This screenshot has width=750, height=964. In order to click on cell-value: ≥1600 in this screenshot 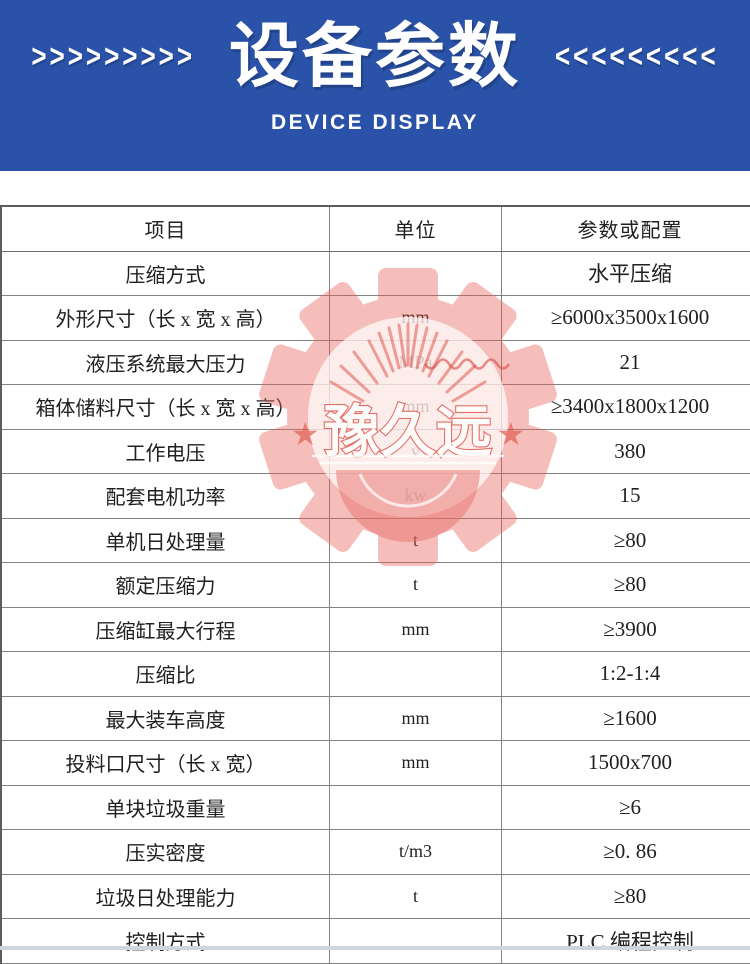, I will do `click(630, 717)`.